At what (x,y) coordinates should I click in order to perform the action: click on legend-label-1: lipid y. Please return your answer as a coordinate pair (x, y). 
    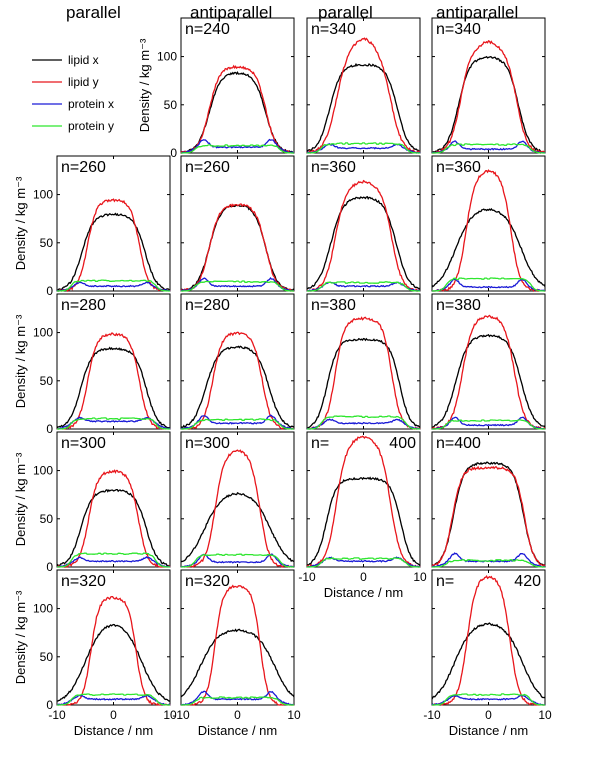
    Looking at the image, I should click on (83, 82).